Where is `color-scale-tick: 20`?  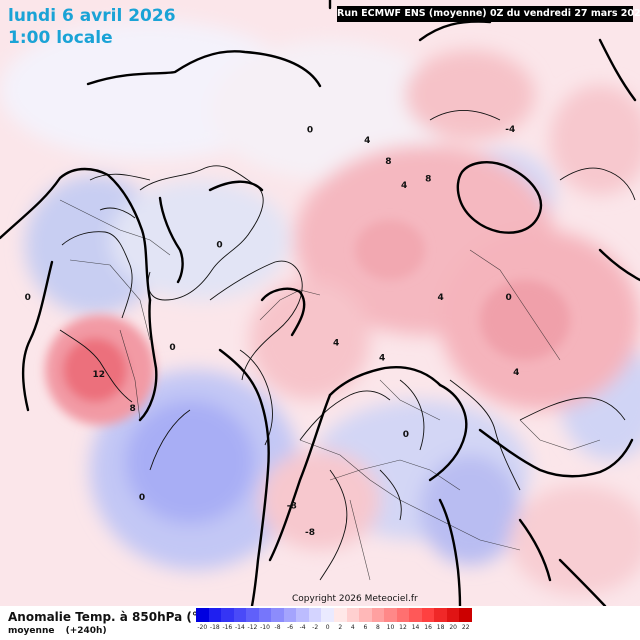 color-scale-tick: 20 is located at coordinates (453, 627).